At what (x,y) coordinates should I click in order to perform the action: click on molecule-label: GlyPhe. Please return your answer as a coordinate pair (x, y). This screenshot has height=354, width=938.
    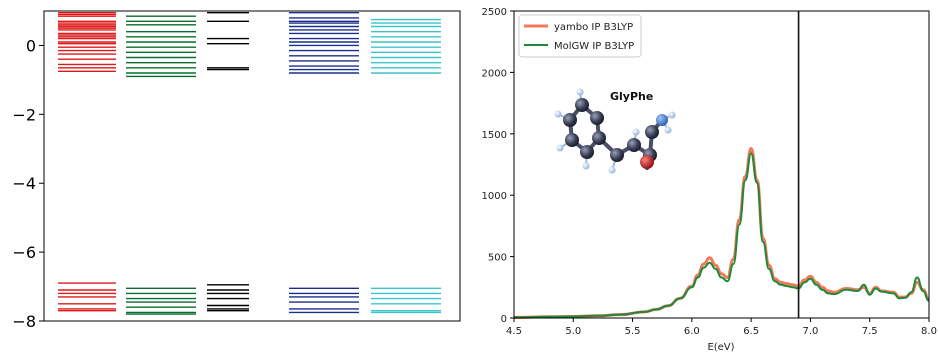
    Looking at the image, I should click on (631, 96).